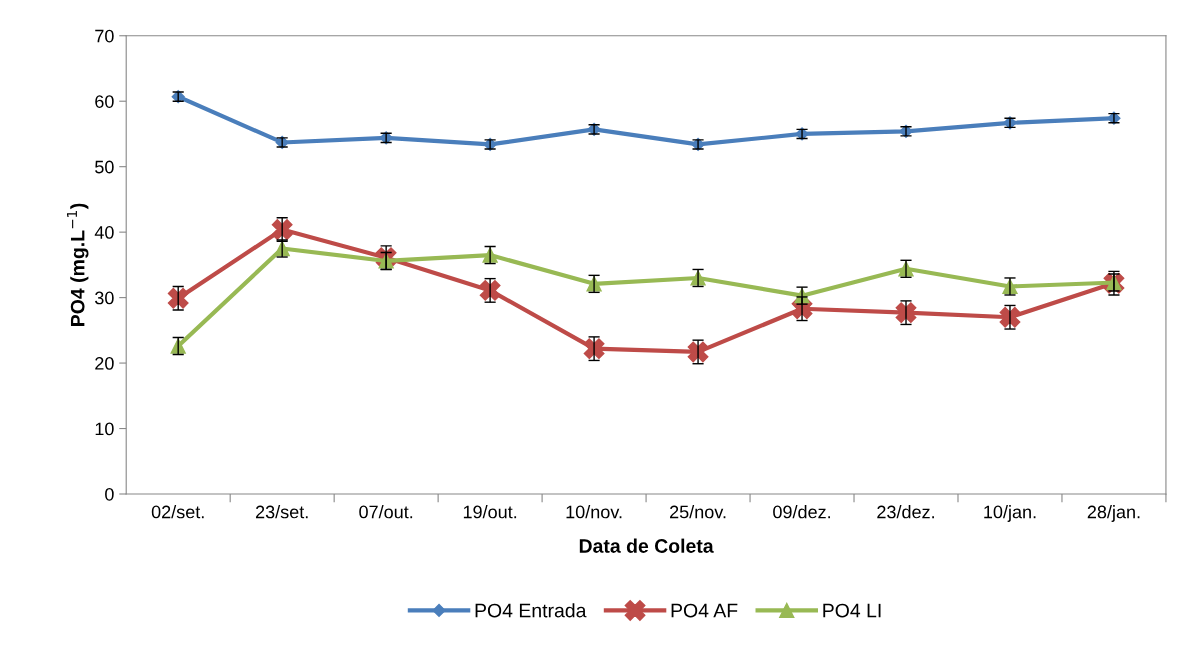 Image resolution: width=1202 pixels, height=650 pixels. What do you see at coordinates (104, 167) in the screenshot?
I see `y-tick-label: 50` at bounding box center [104, 167].